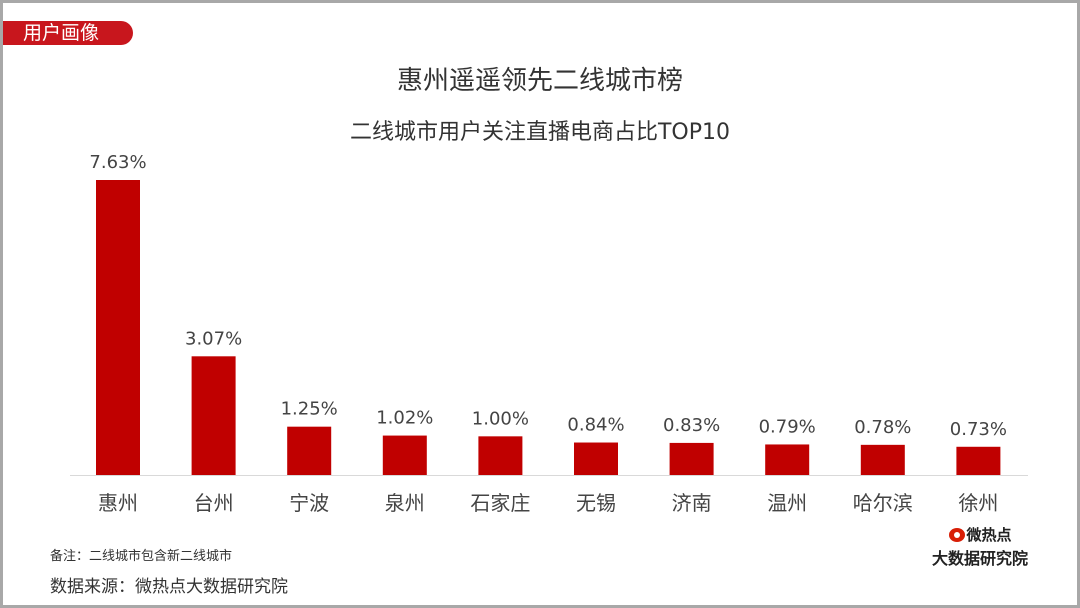  I want to click on category-label: 台州, so click(214, 503).